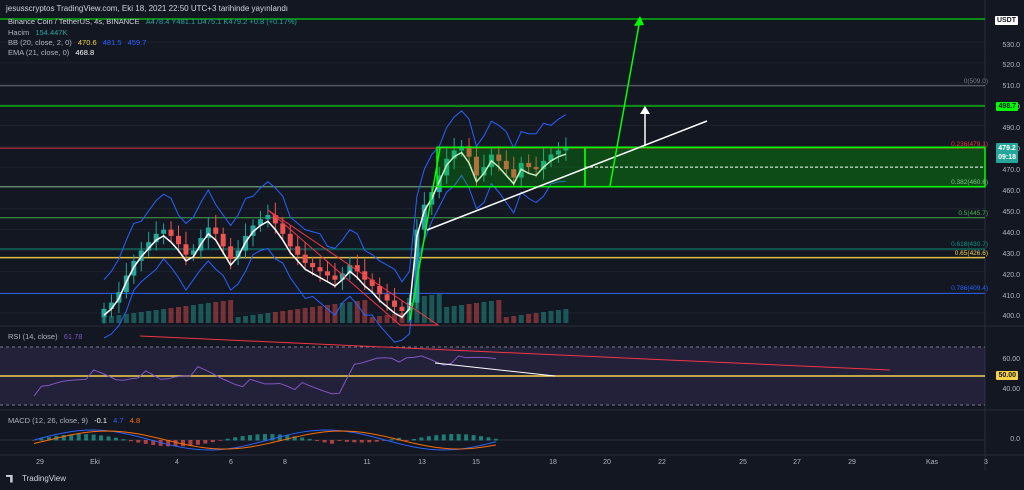  What do you see at coordinates (74, 21) in the screenshot?
I see `symbol-name: Binance Coin / TetherUS, 4s, BINANCE` at bounding box center [74, 21].